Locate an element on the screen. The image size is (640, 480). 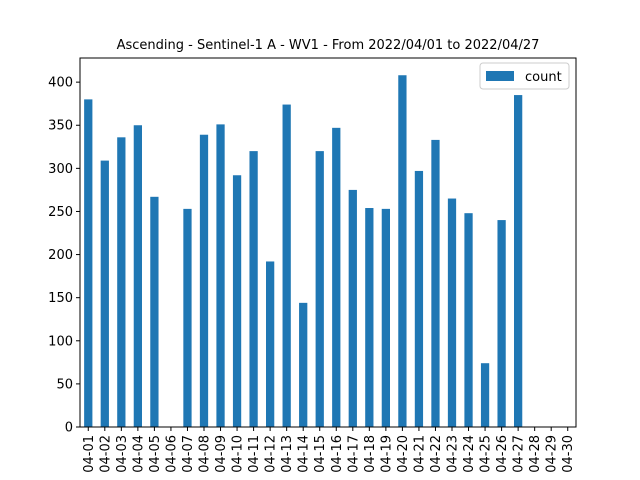
x-tick-label: 04-28 is located at coordinates (535, 454).